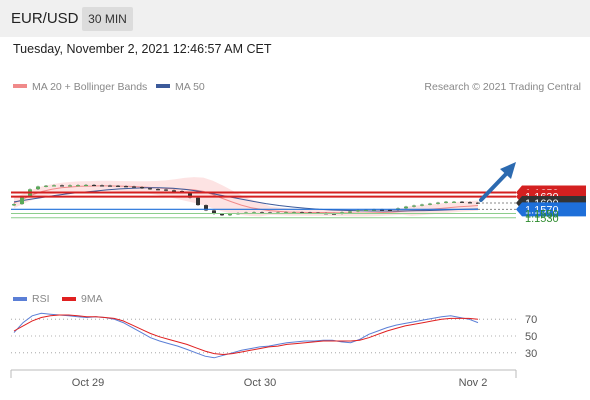  What do you see at coordinates (531, 354) in the screenshot?
I see `rsi-tick-label: 30` at bounding box center [531, 354].